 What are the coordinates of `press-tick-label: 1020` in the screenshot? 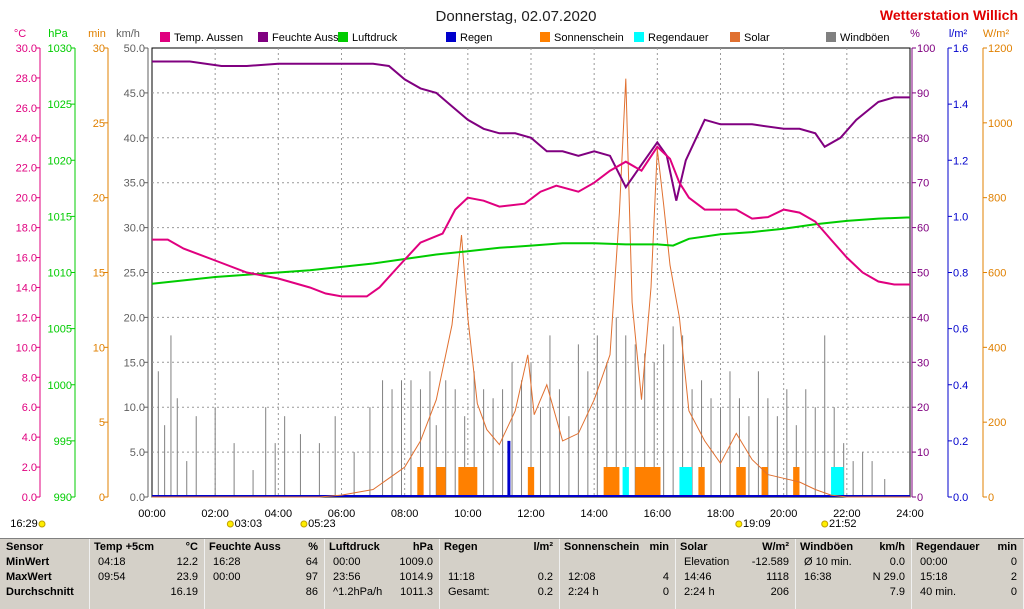 It's located at (60, 161).